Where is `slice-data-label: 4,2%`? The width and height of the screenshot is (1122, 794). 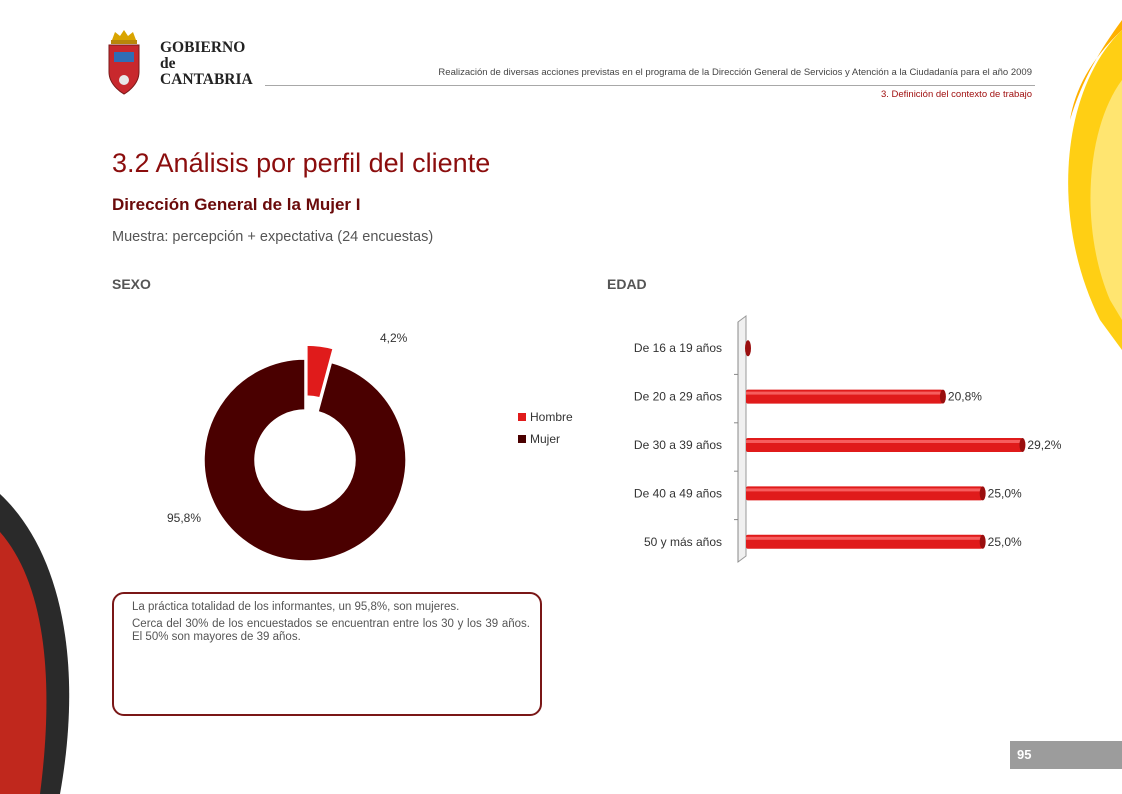
slice-data-label: 4,2% is located at coordinates (394, 338).